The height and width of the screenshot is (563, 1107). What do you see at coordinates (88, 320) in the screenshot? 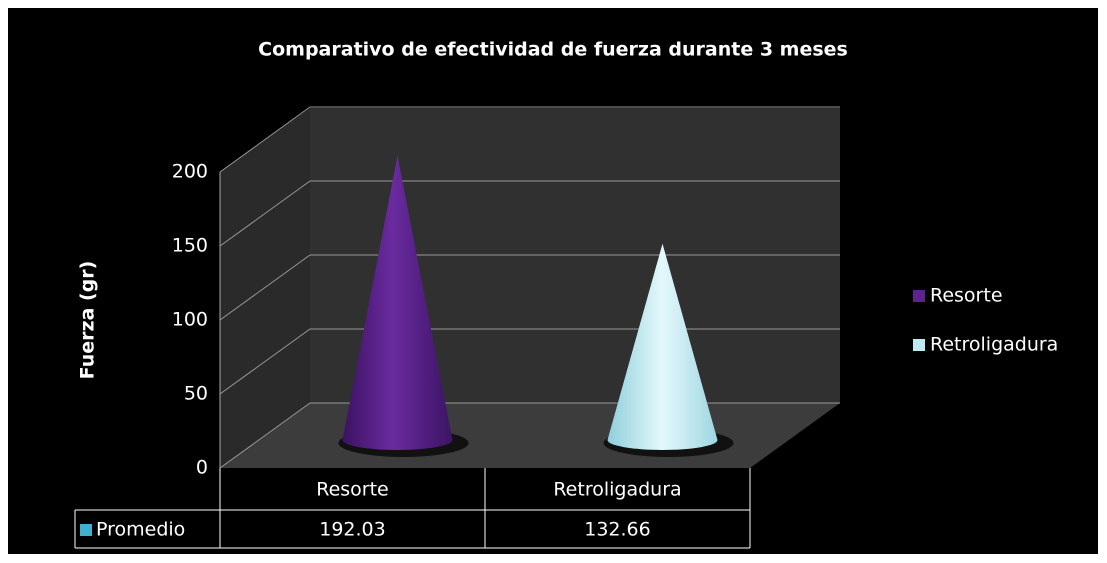
I see `y-axis-label: Fuerza (gr)` at bounding box center [88, 320].